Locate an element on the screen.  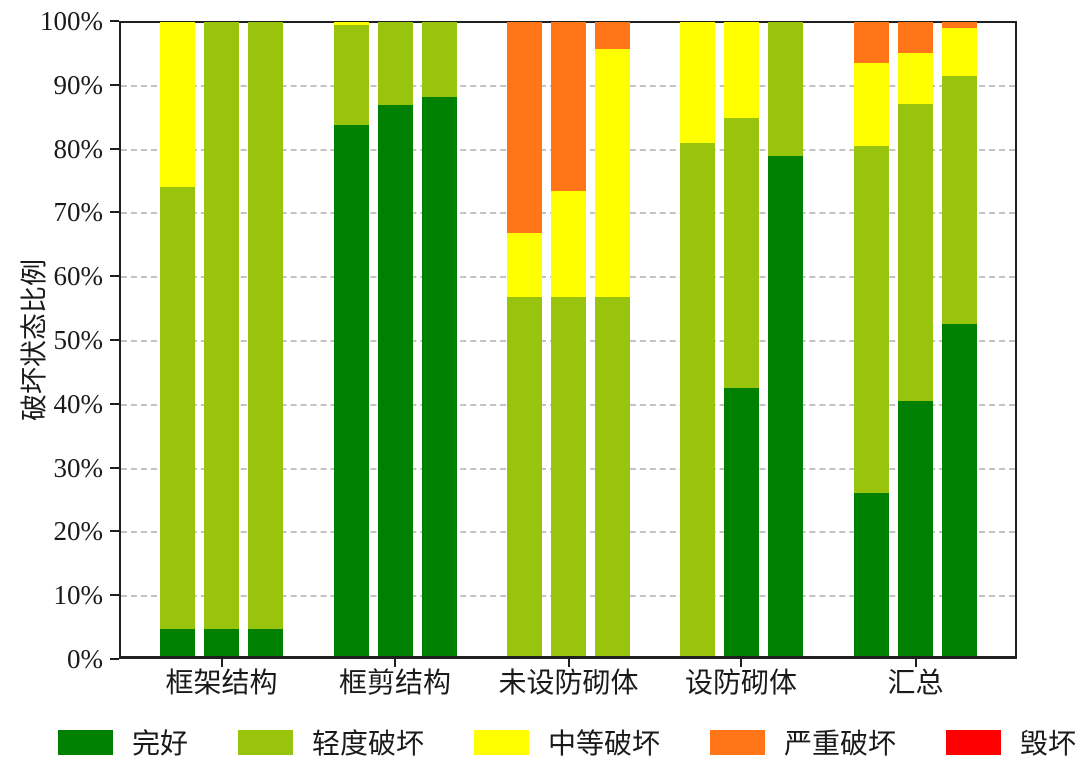
legend-swatch-destroyed is located at coordinates (973, 742).